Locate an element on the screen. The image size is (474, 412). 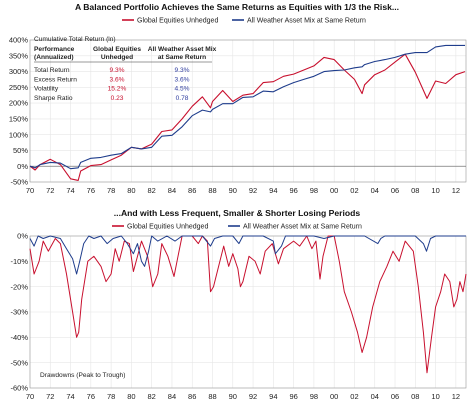
table-header-allweather-line1: All Weather Asset Mix is located at coordinates (182, 49).